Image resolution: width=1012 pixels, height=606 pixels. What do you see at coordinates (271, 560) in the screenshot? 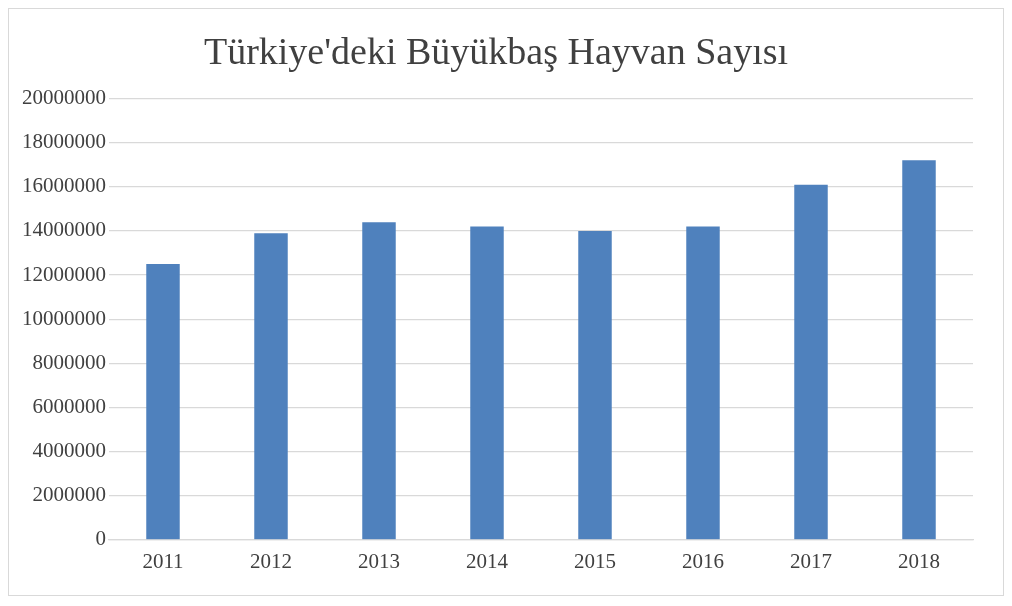
I see `x-tick-label: 2012` at bounding box center [271, 560].